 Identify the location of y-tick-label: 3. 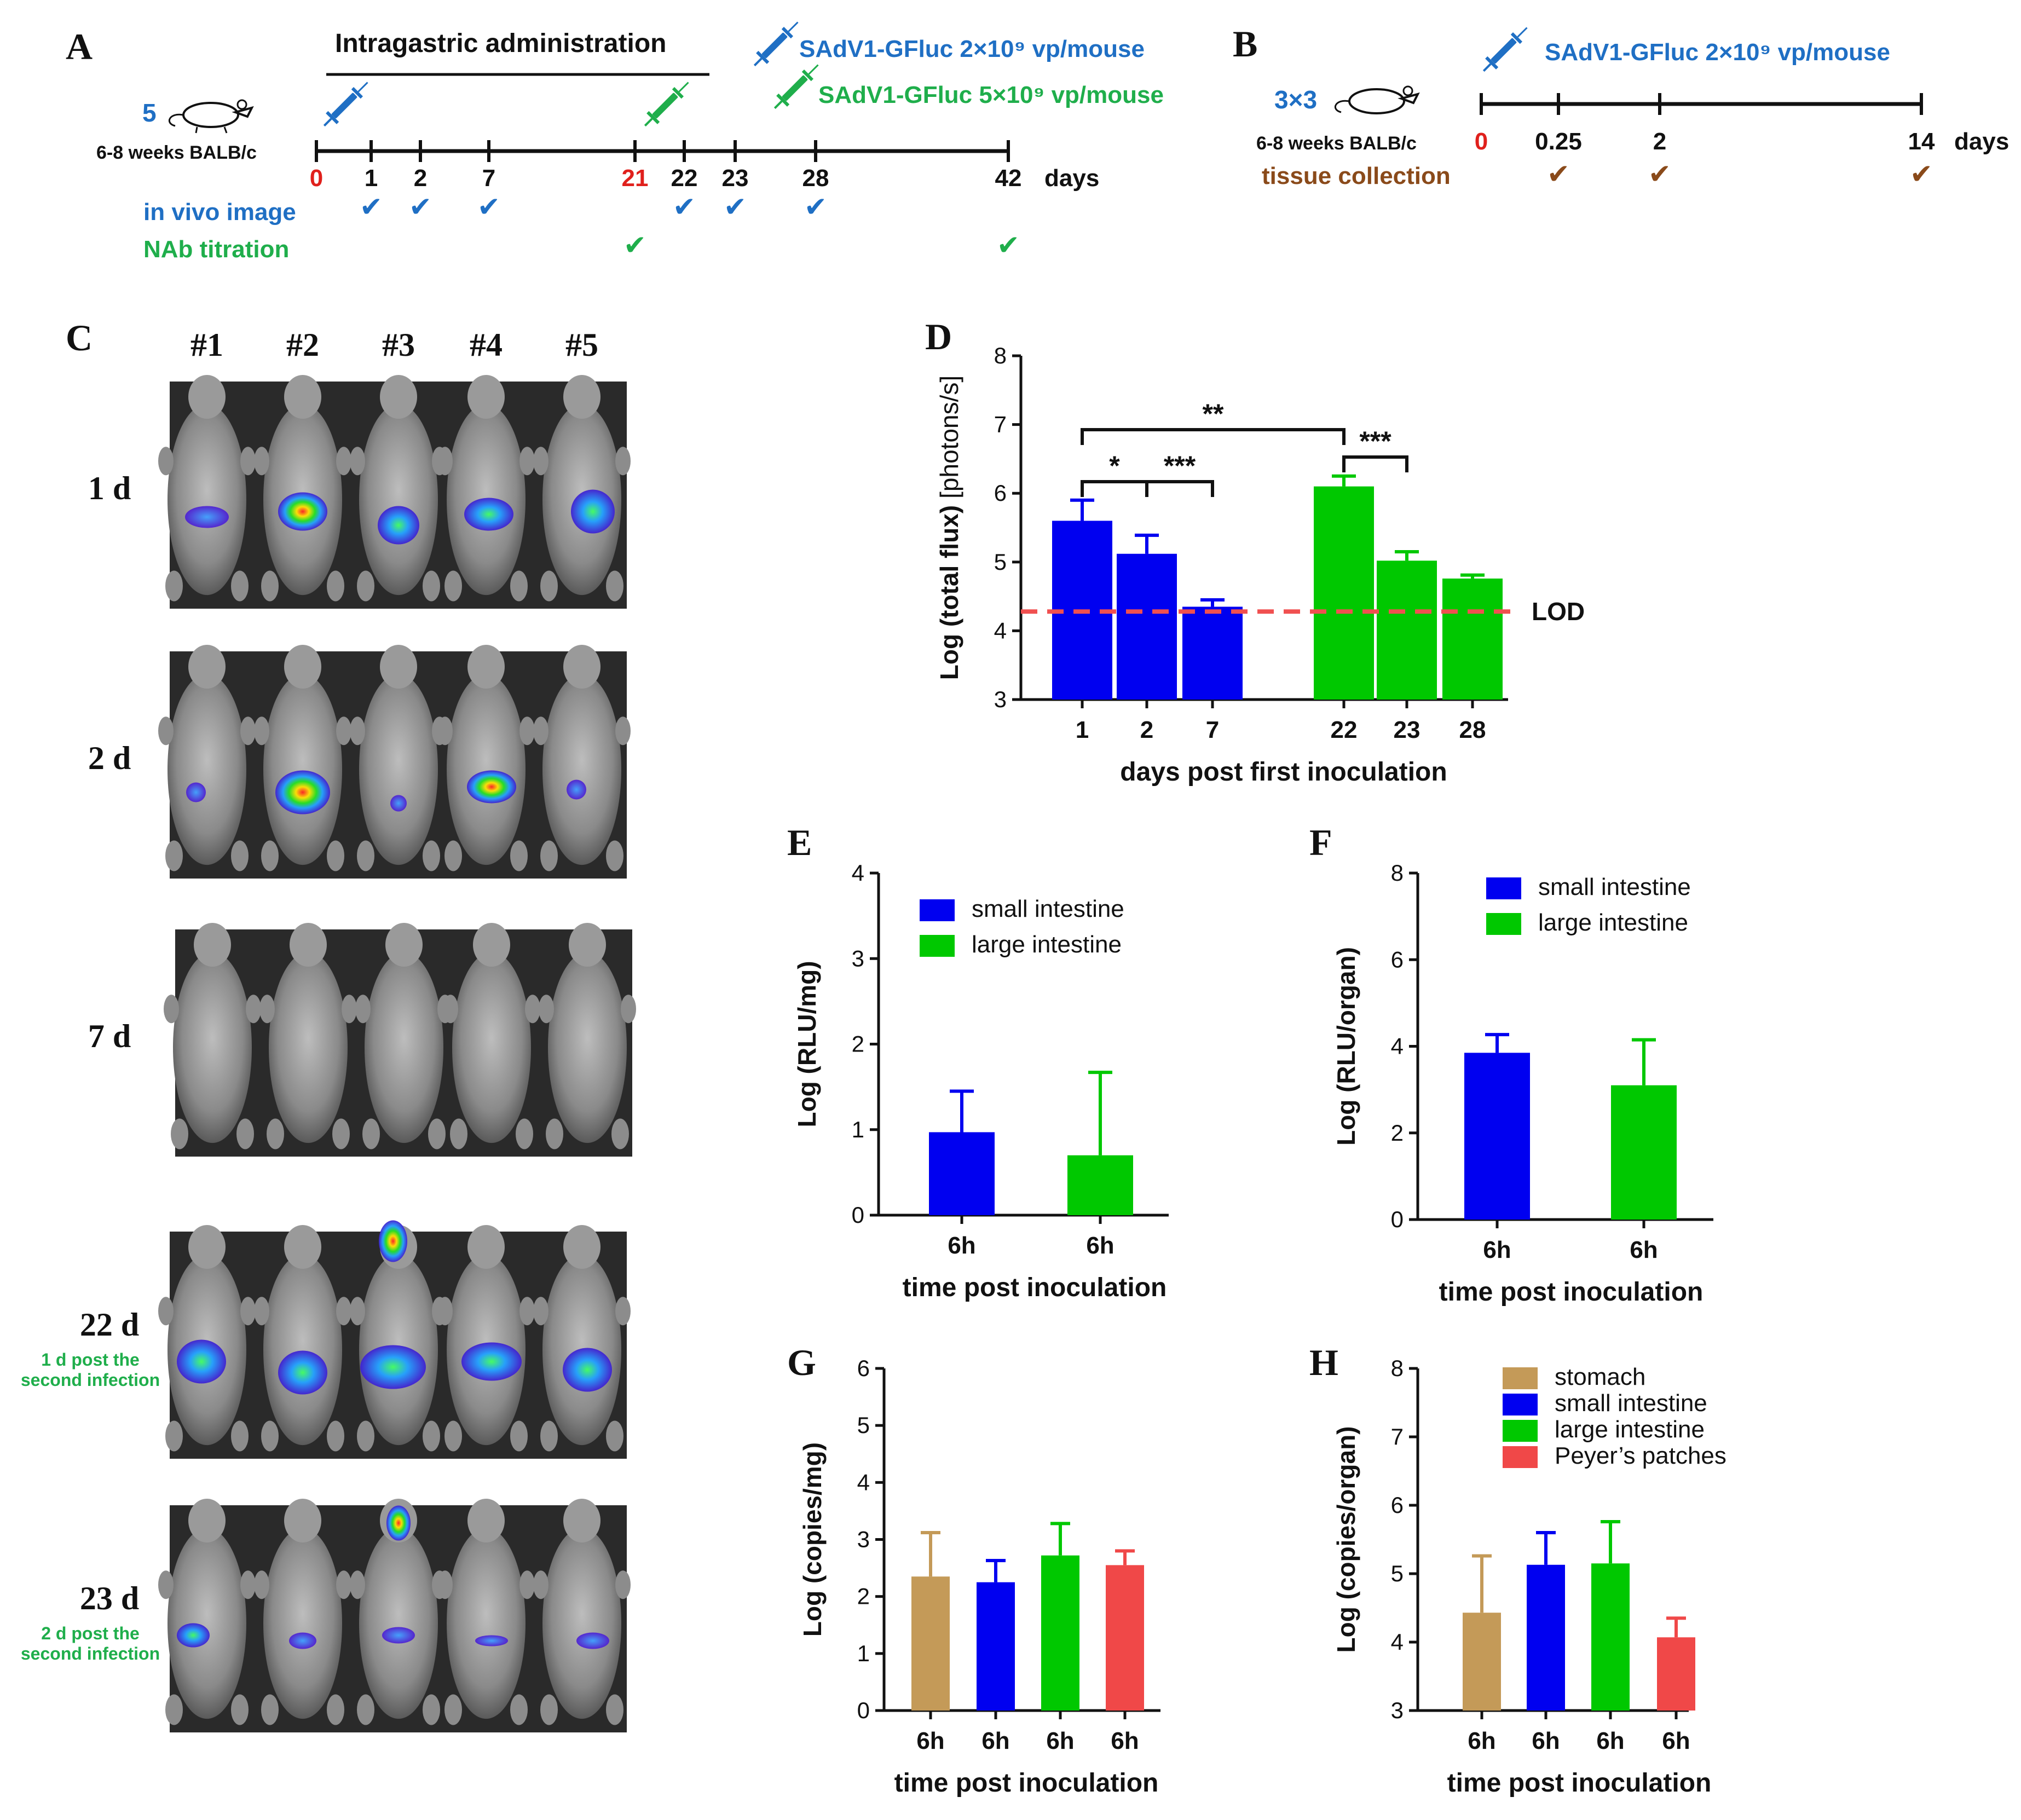
(1397, 1710).